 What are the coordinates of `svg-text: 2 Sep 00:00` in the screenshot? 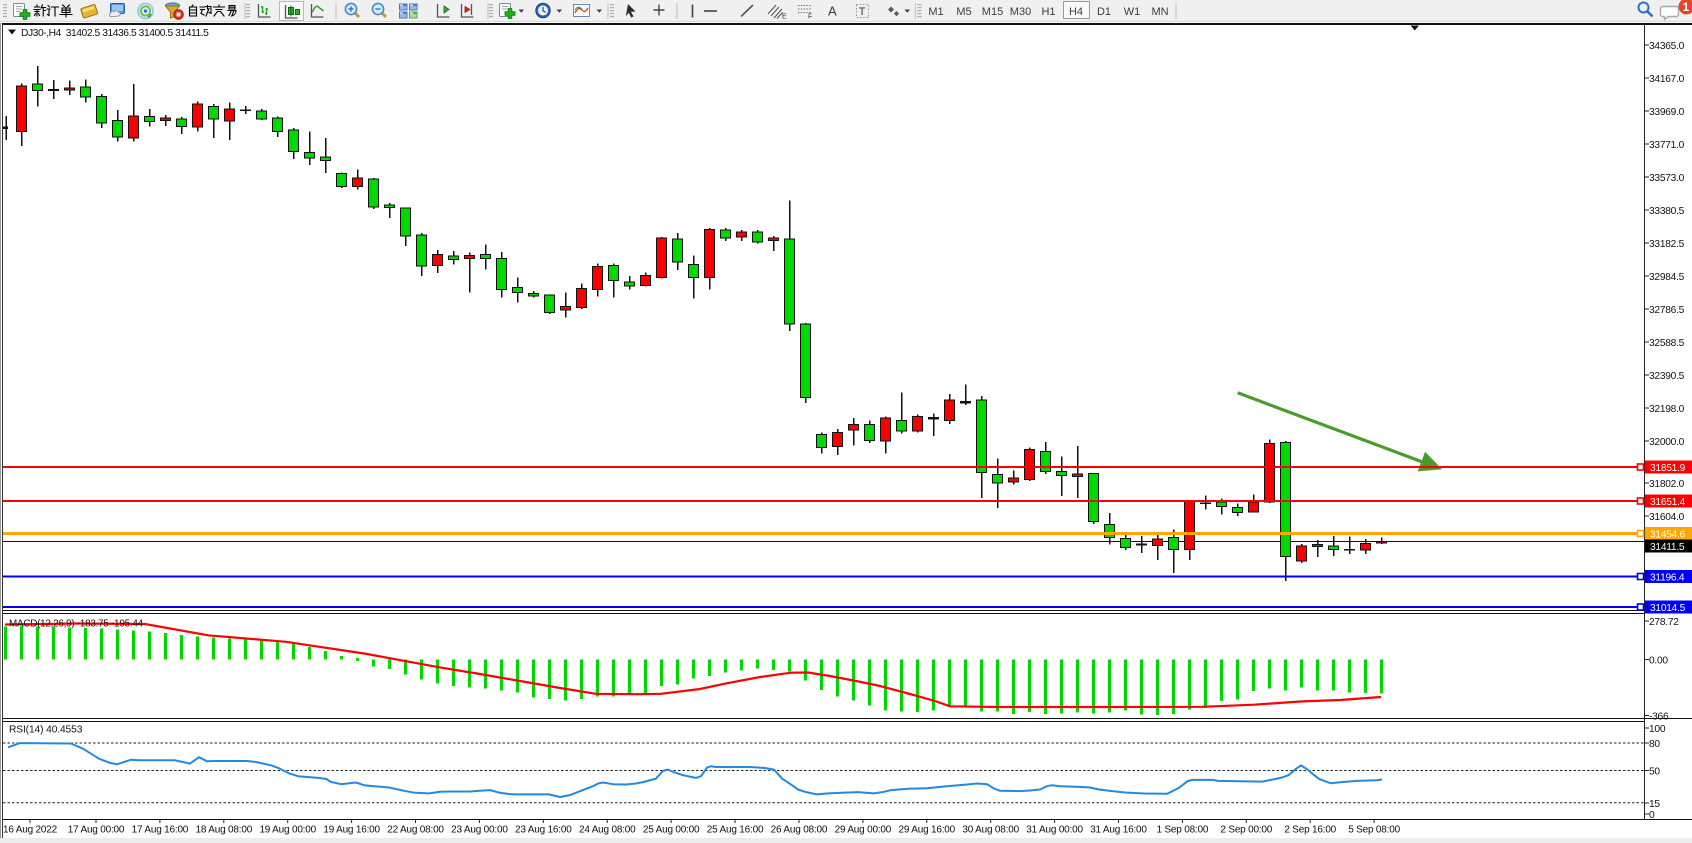 It's located at (1246, 830).